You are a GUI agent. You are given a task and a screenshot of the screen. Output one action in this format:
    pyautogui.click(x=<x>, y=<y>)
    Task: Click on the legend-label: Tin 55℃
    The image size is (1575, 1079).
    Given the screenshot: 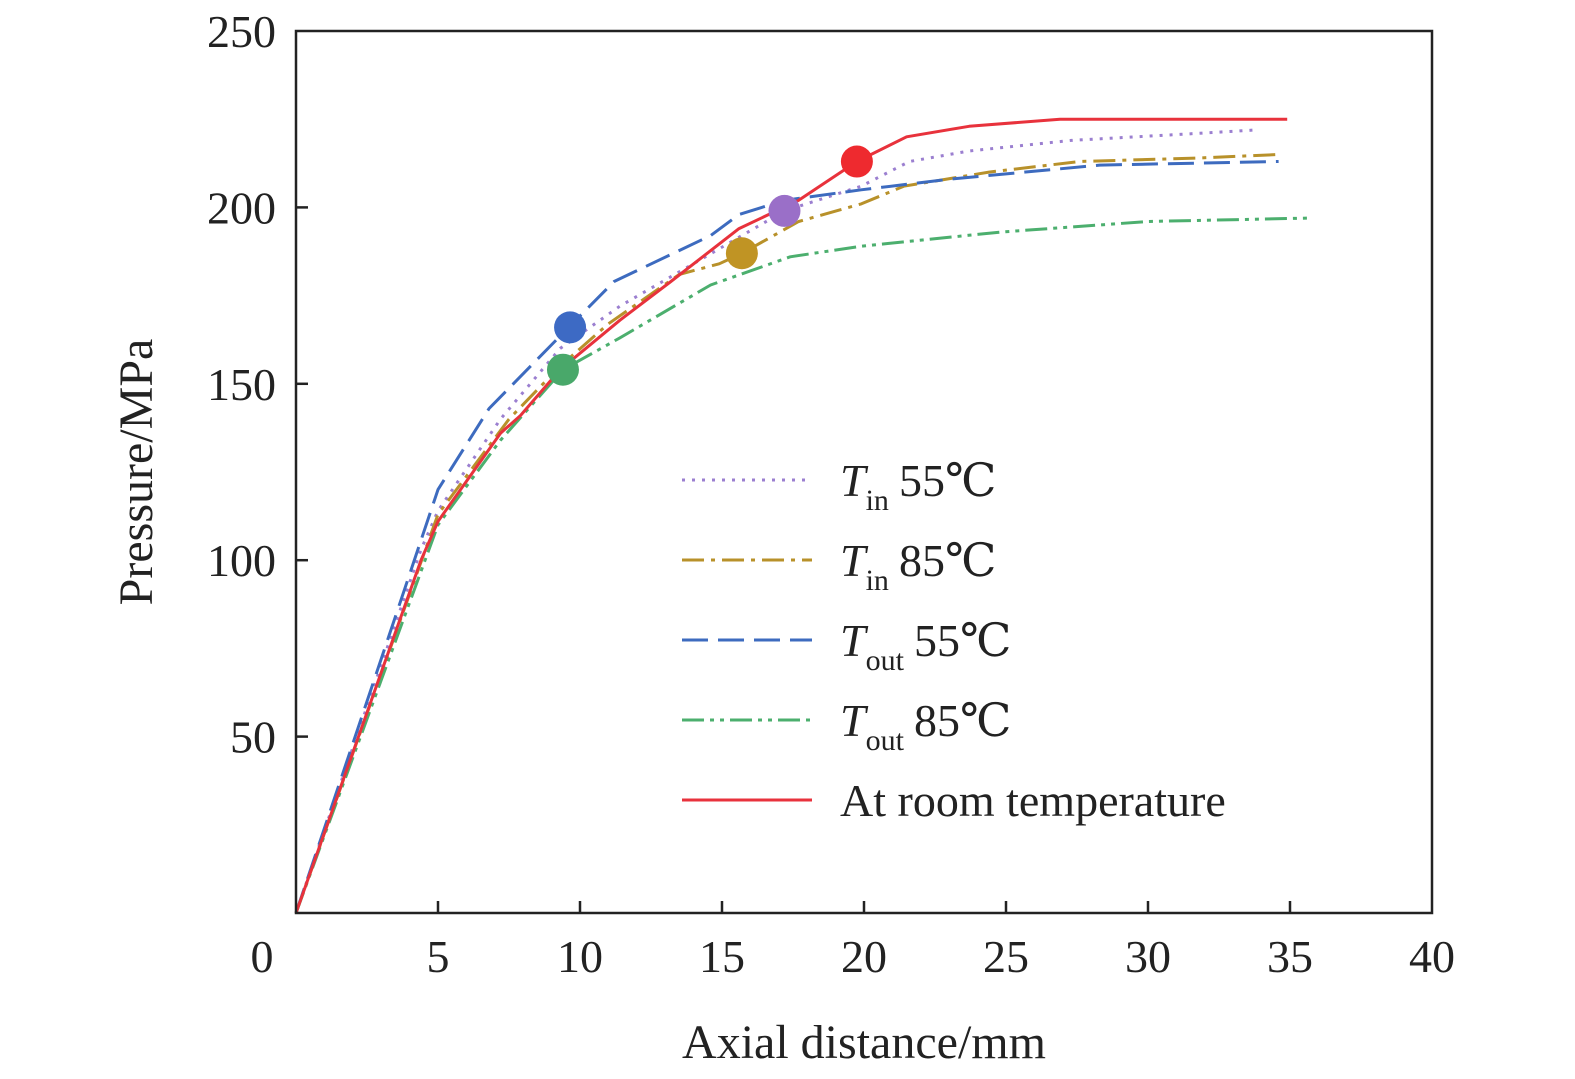 What is the action you would take?
    pyautogui.click(x=918, y=486)
    